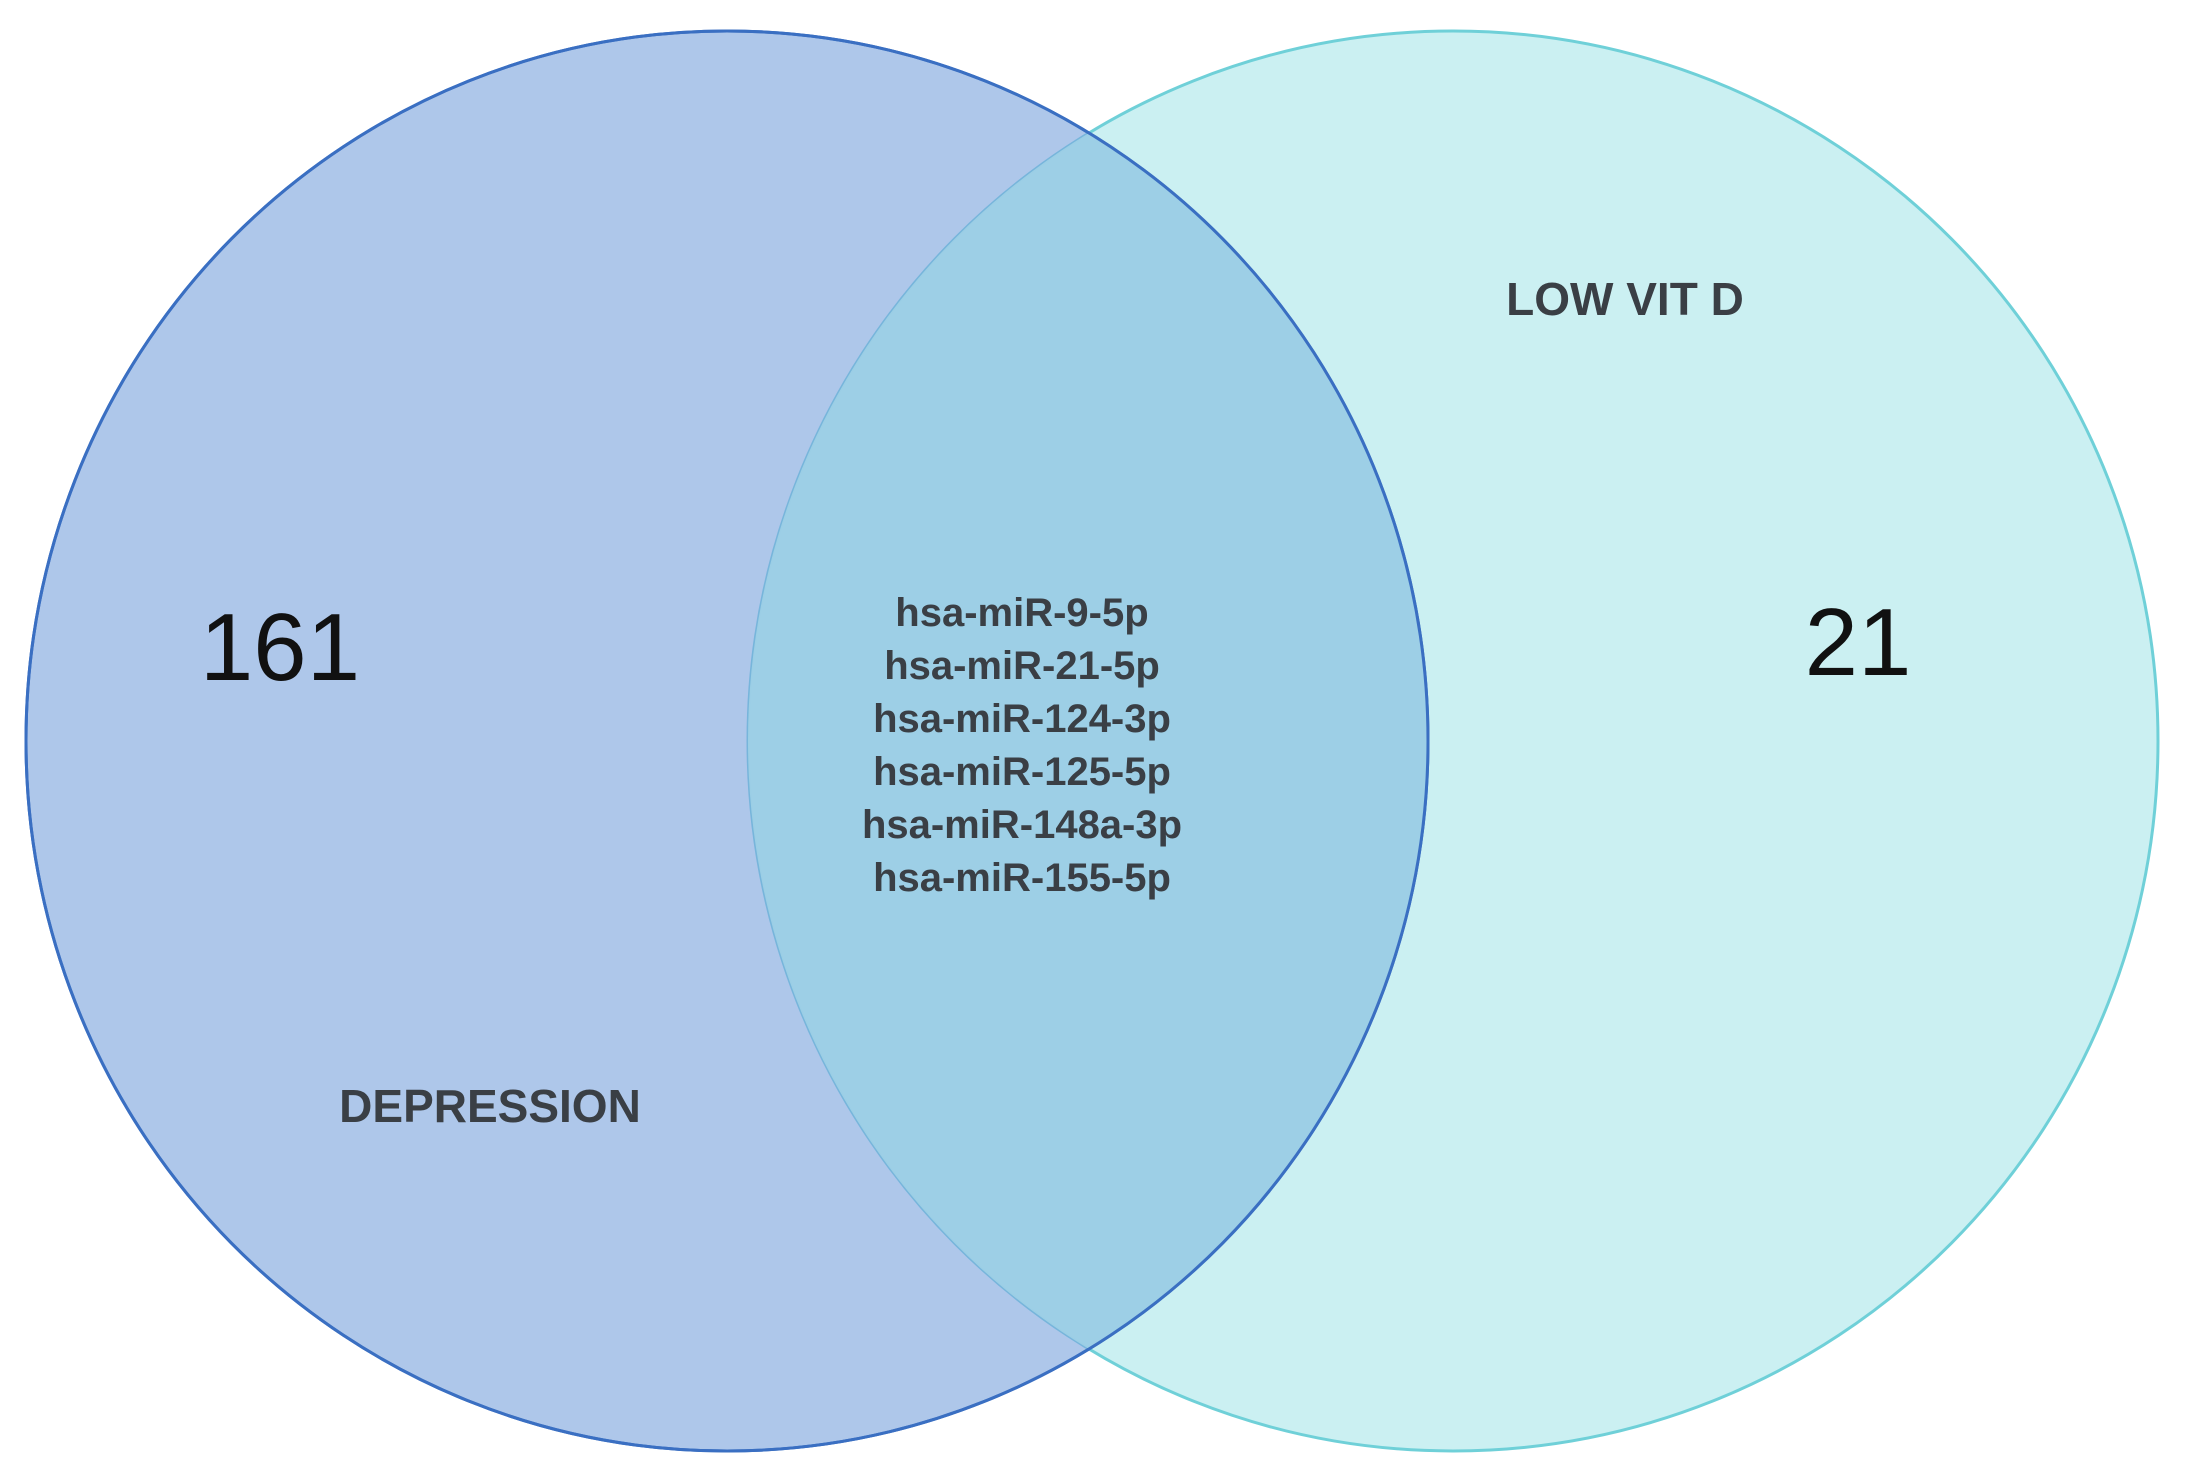 This screenshot has height=1482, width=2188. Describe the element at coordinates (1022, 772) in the screenshot. I see `intersection-item: hsa-miR-125-5p` at that location.